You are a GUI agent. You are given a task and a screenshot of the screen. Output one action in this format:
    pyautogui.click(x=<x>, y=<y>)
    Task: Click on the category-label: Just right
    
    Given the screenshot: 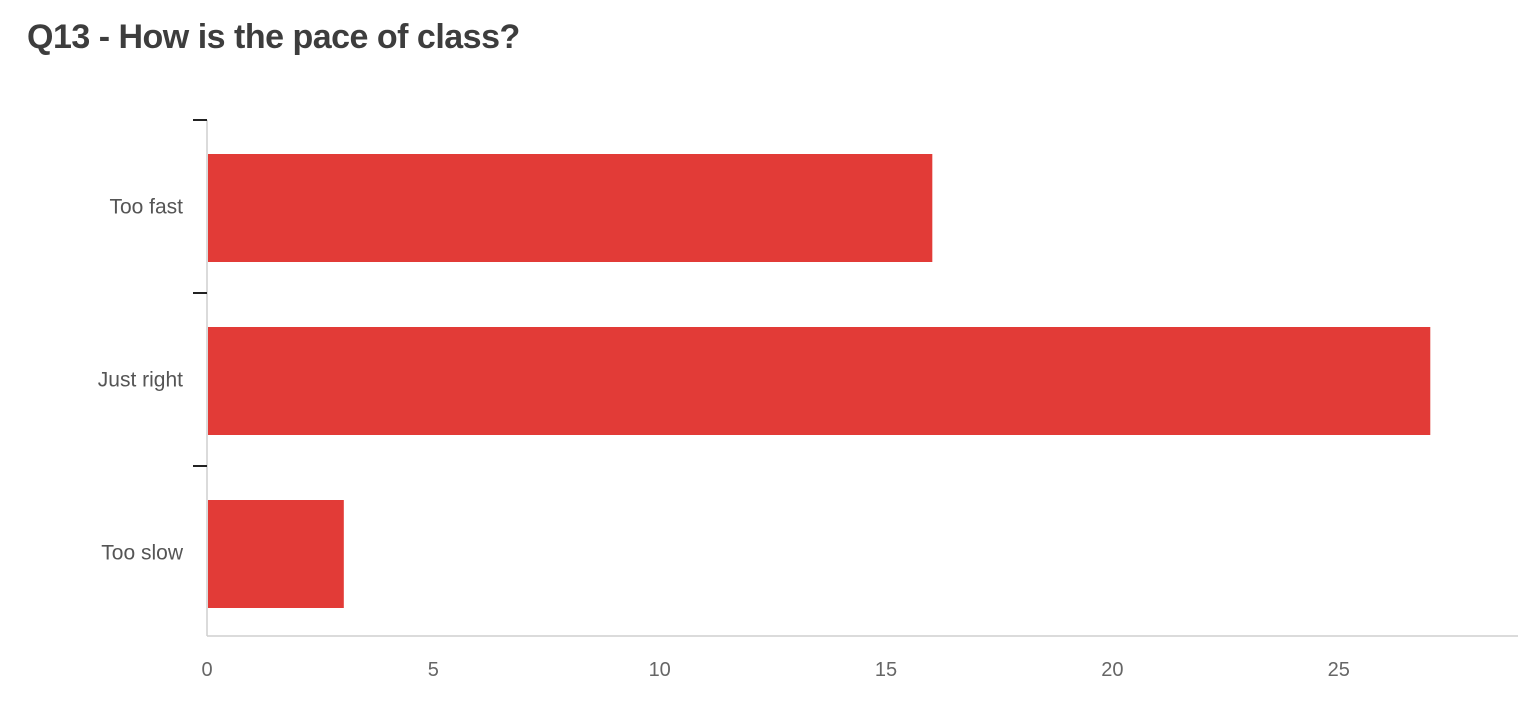 What is the action you would take?
    pyautogui.click(x=140, y=380)
    